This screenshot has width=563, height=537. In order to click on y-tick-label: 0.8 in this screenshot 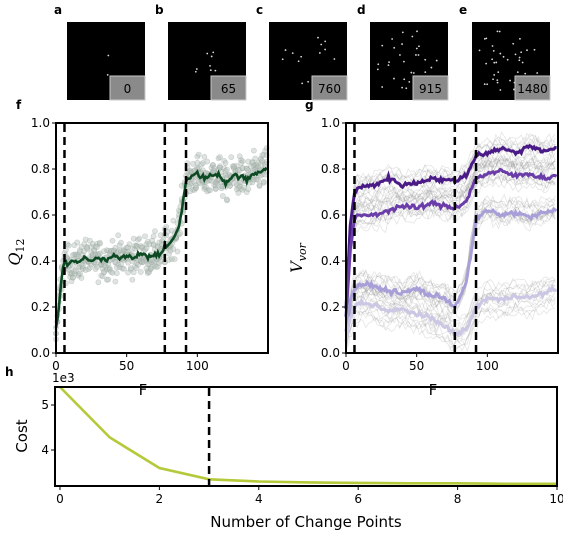, I will do `click(330, 169)`.